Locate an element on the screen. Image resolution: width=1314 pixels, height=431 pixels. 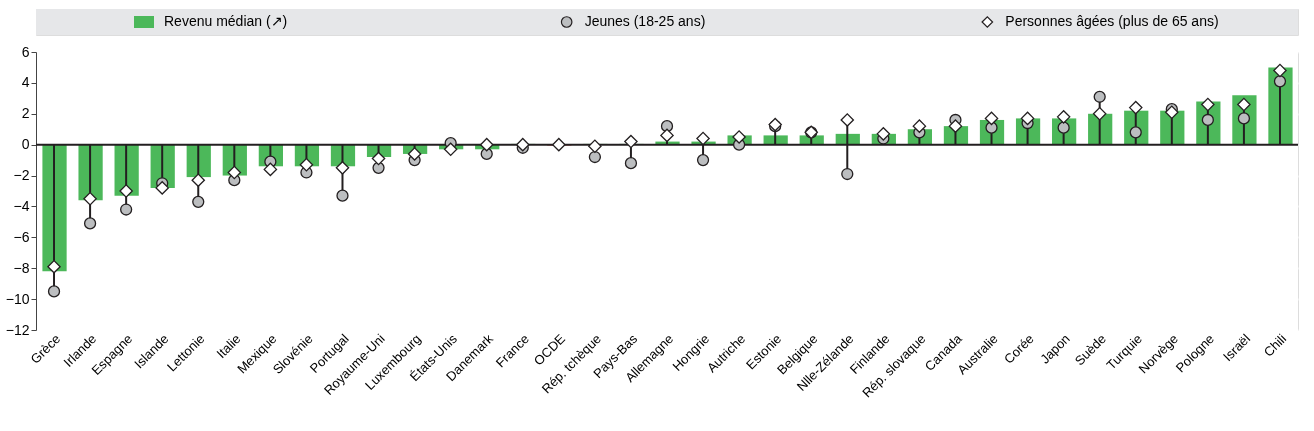
y-tick-label: −6 is located at coordinates (21, 236).